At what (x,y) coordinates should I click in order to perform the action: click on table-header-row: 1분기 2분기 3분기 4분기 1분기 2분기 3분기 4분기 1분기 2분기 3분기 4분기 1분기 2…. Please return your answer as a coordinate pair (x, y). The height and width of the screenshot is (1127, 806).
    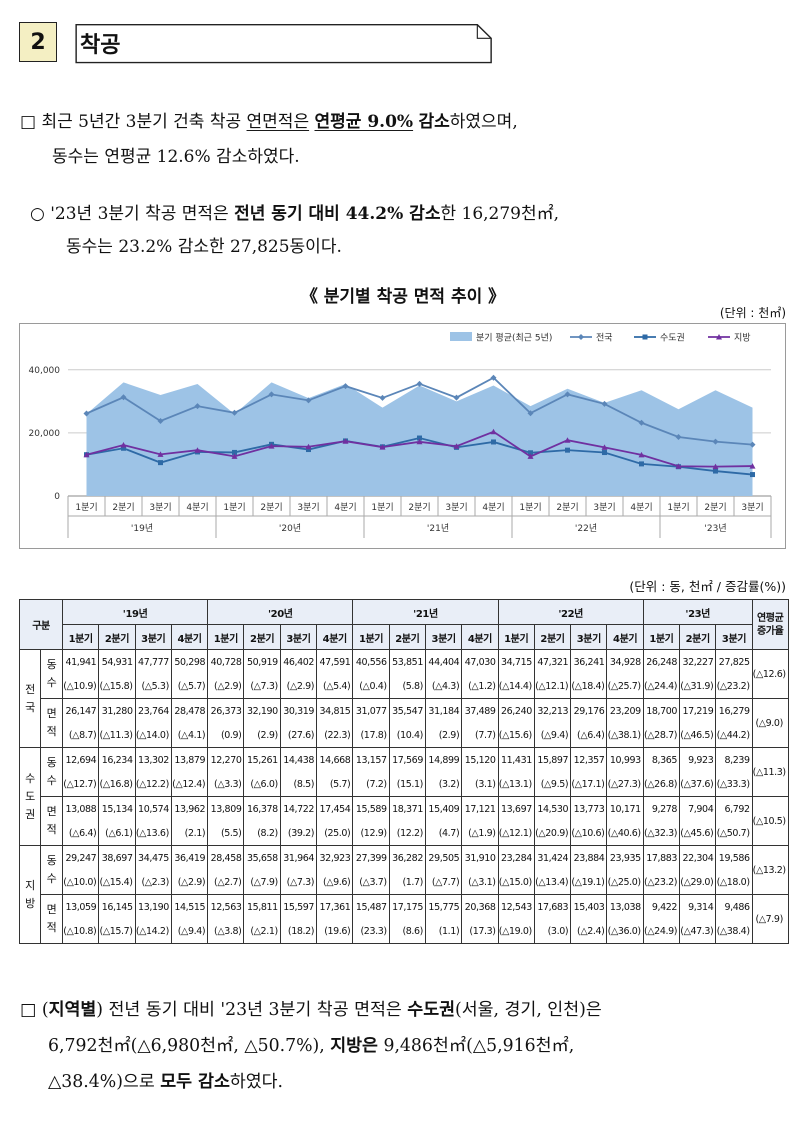
    Looking at the image, I should click on (404, 637).